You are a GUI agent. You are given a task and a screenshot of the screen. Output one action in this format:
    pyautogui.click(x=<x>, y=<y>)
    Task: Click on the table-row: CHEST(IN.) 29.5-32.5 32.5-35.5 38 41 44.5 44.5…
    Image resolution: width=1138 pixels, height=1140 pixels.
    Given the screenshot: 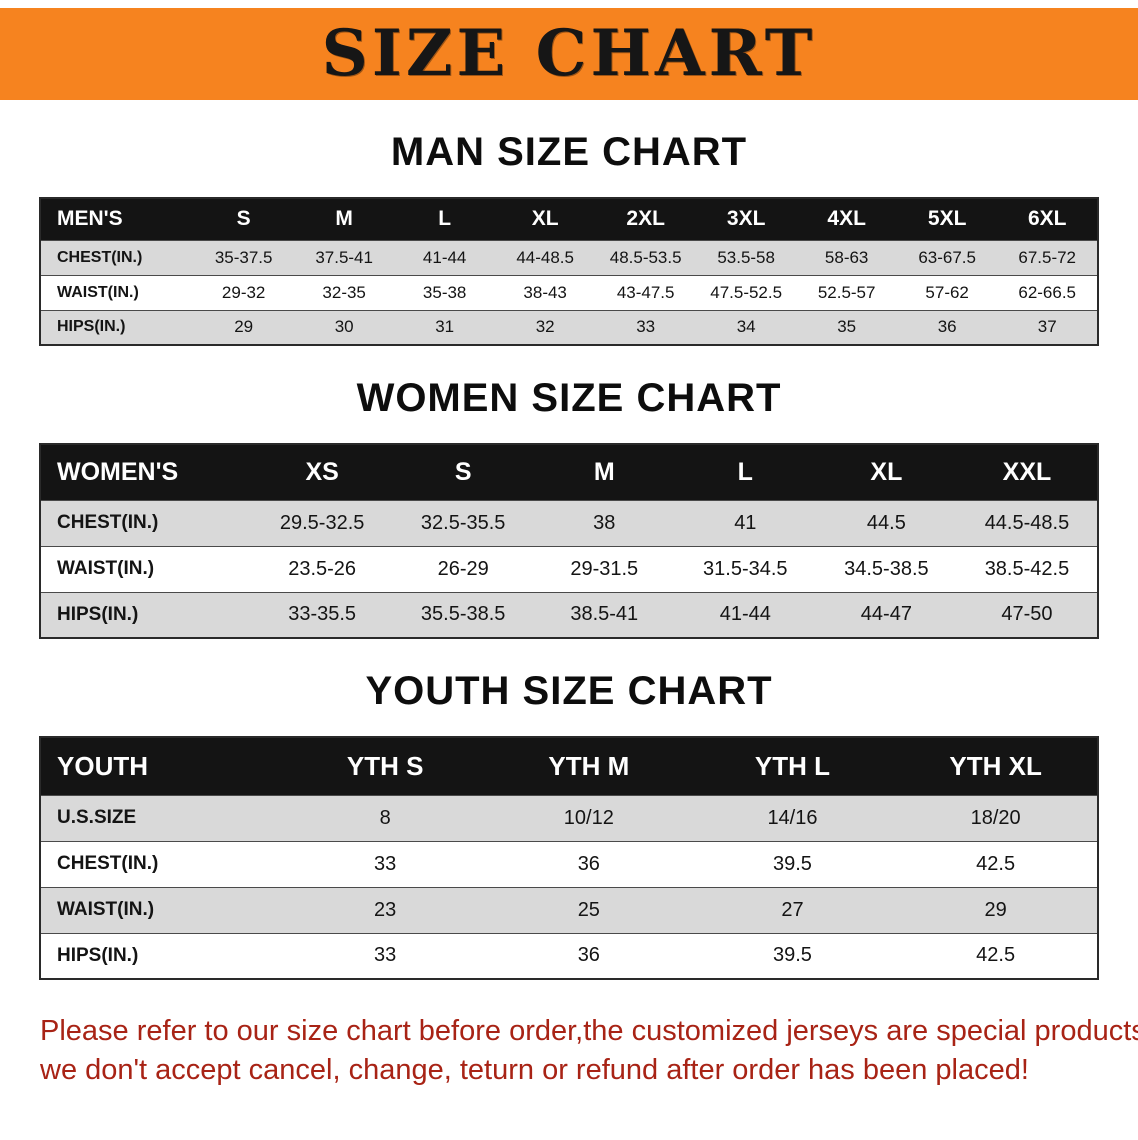 What is the action you would take?
    pyautogui.click(x=569, y=523)
    